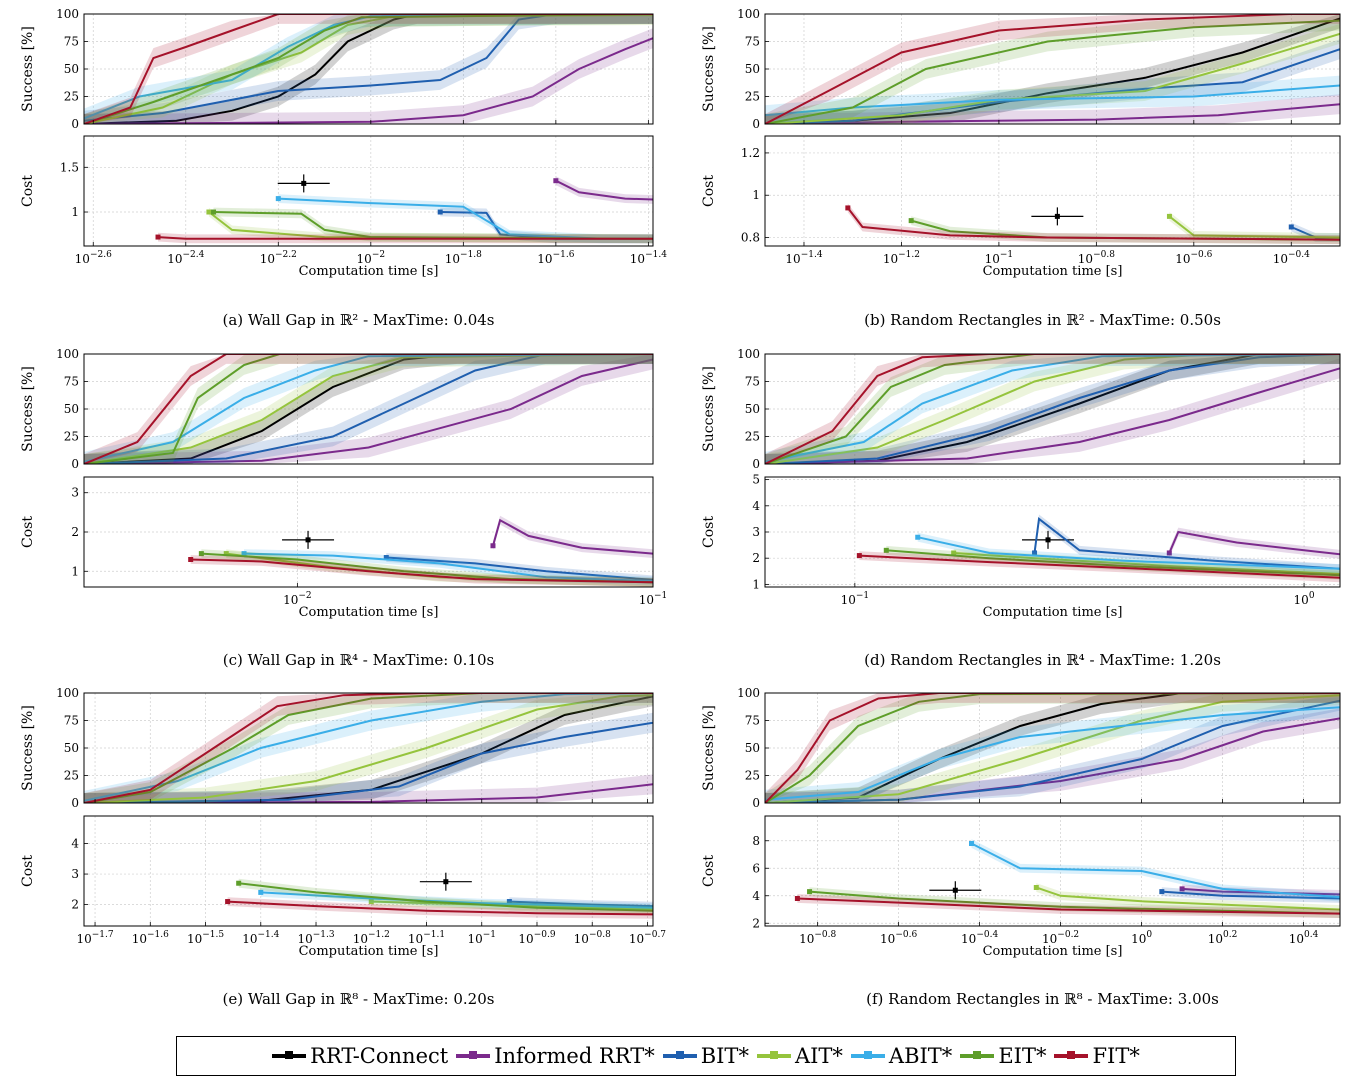 The width and height of the screenshot is (1348, 1078). What do you see at coordinates (94, 938) in the screenshot?
I see `x-tick-label: 10−1.7` at bounding box center [94, 938].